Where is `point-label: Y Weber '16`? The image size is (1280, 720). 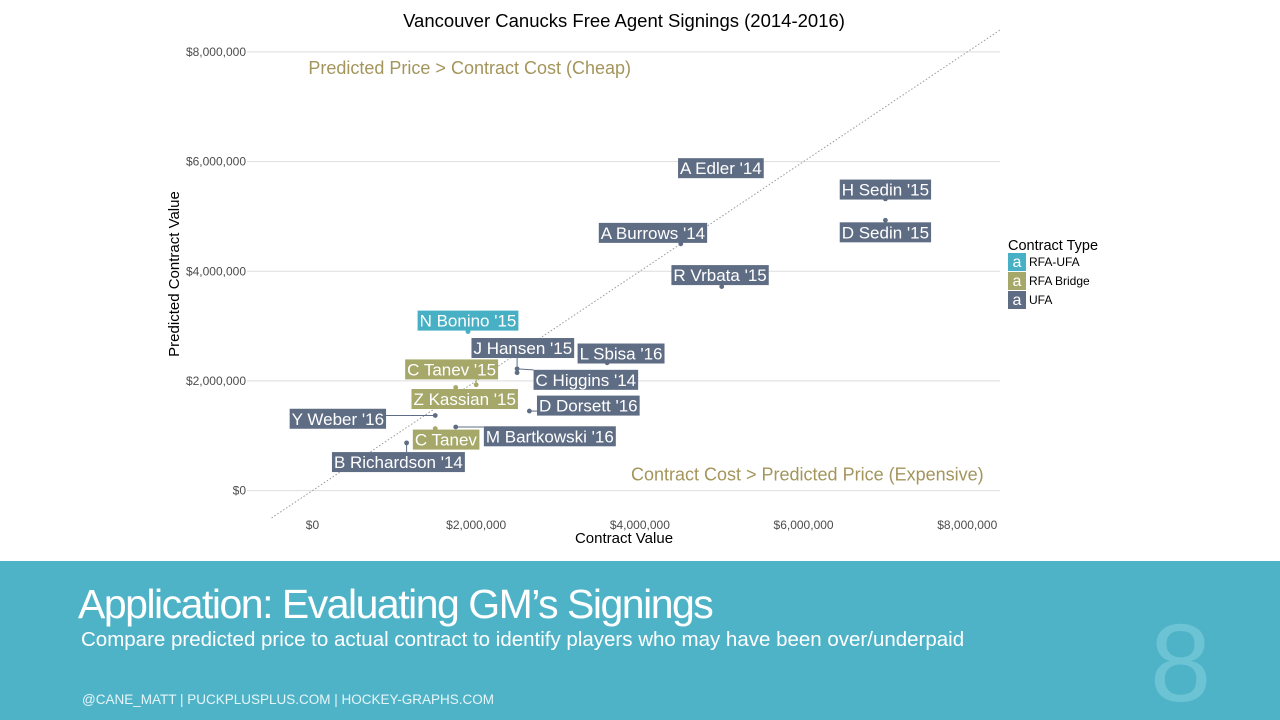 point-label: Y Weber '16 is located at coordinates (338, 418).